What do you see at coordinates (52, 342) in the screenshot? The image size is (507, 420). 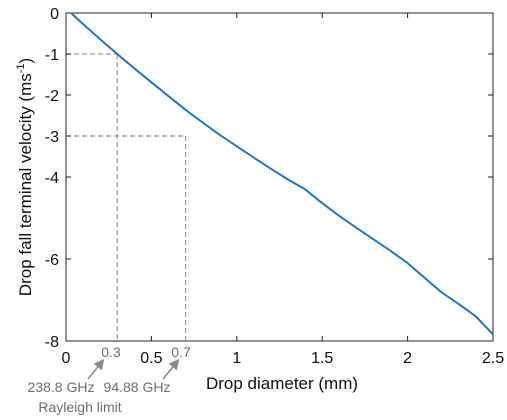 I see `y-tick-label: -8` at bounding box center [52, 342].